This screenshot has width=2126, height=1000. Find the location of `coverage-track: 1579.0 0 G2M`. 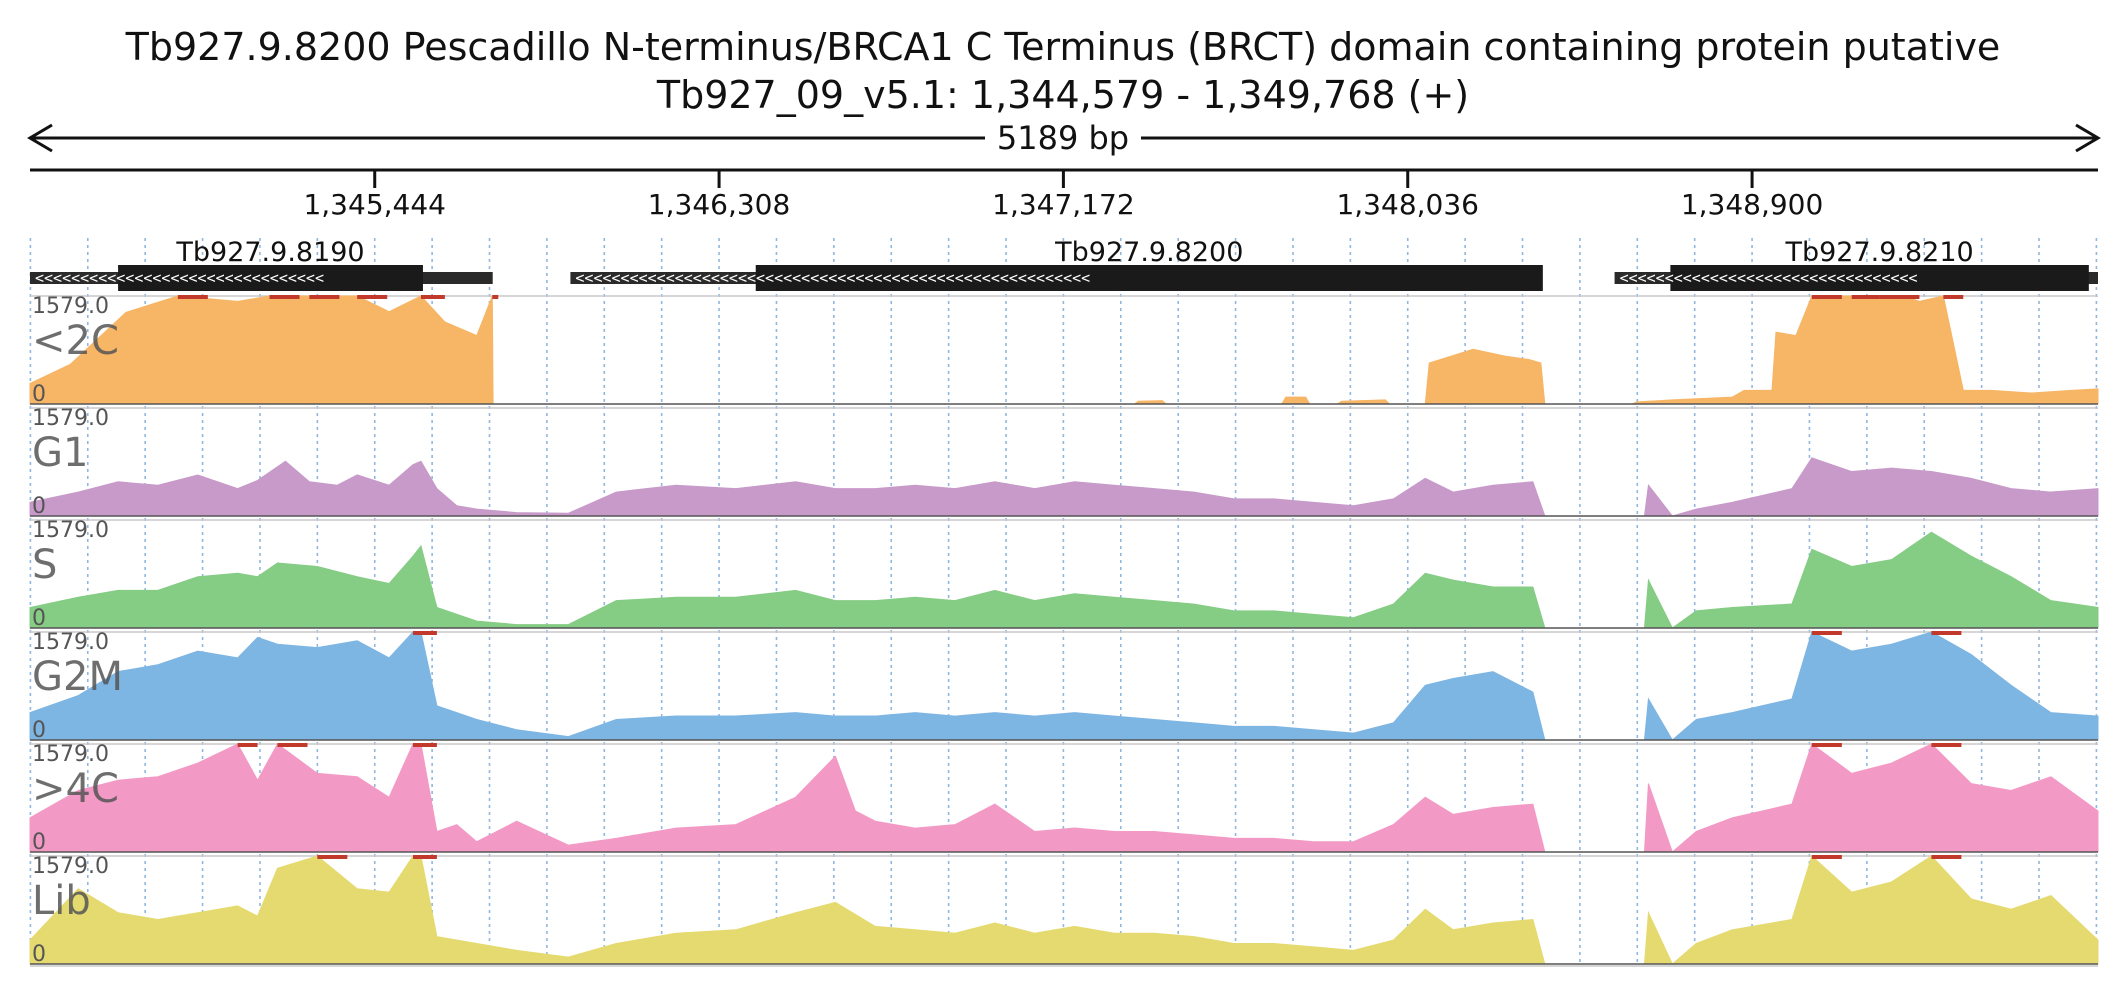

coverage-track: 1579.0 0 G2M is located at coordinates (1064, 686).